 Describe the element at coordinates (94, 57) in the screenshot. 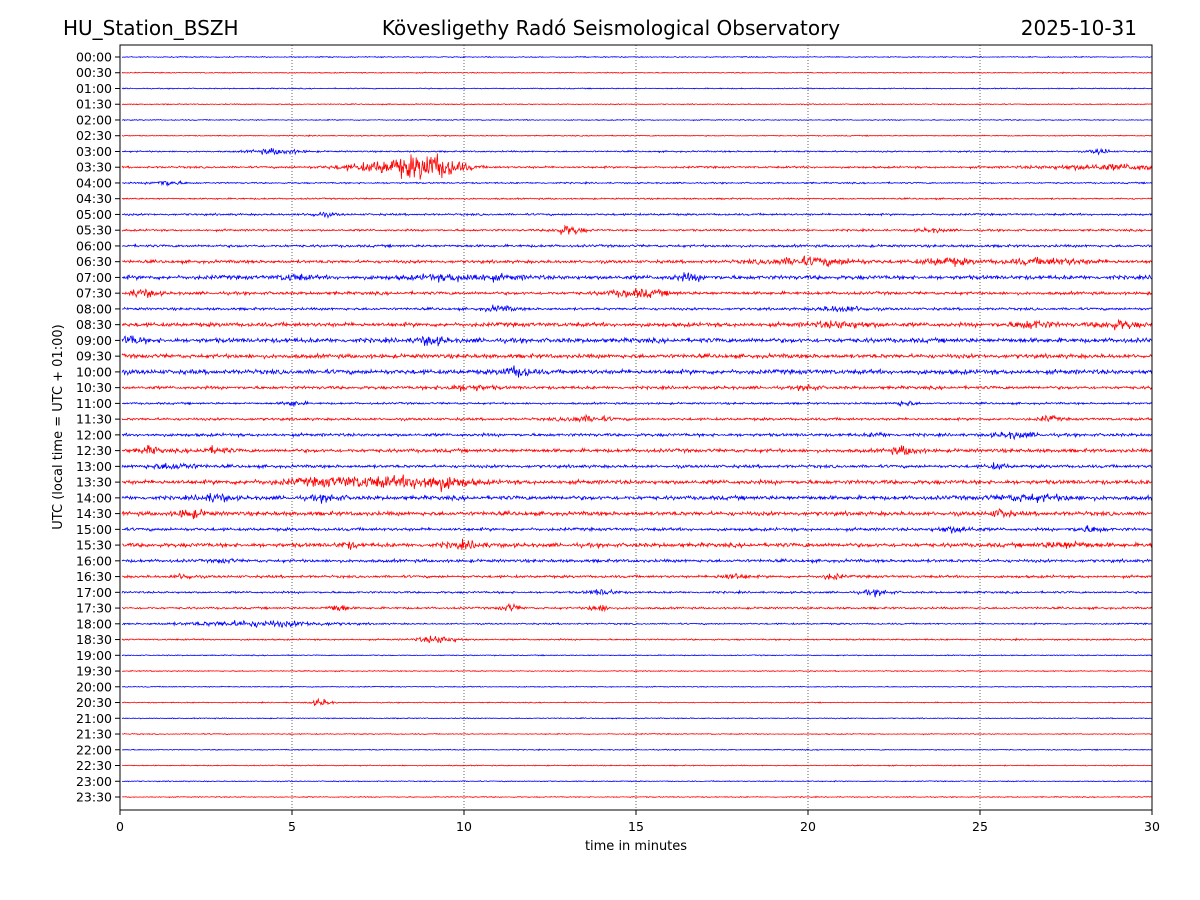

I see `y-tick-label: 00:00` at that location.